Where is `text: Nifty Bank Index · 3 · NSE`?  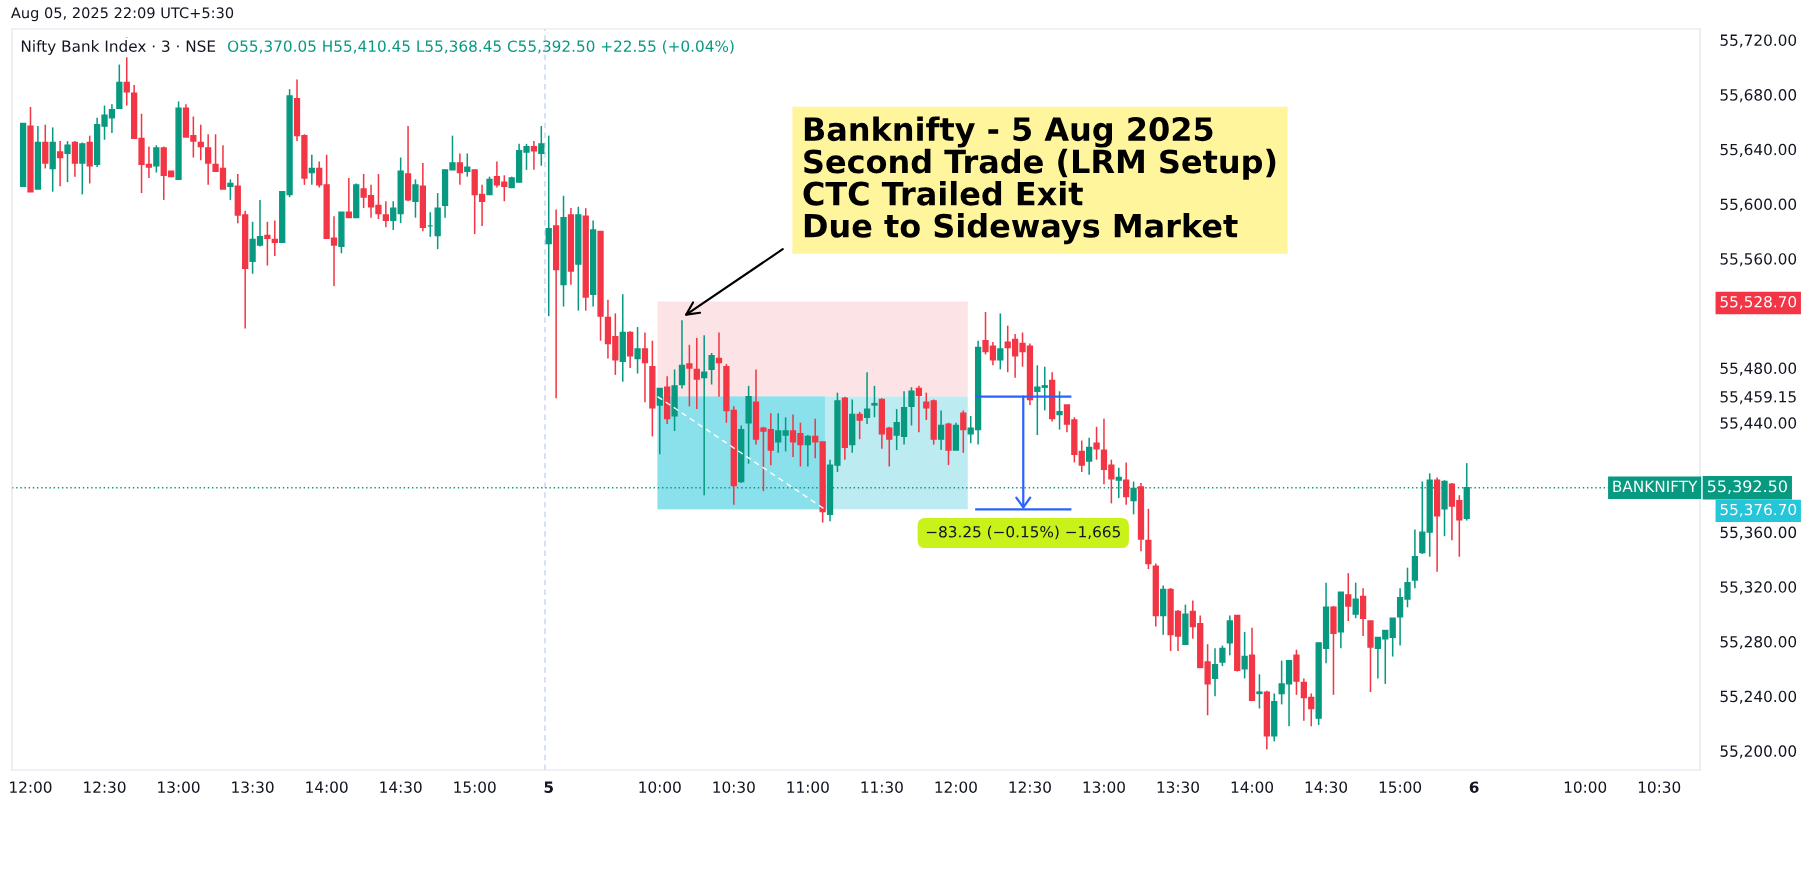
text: Nifty Bank Index · 3 · NSE is located at coordinates (118, 47).